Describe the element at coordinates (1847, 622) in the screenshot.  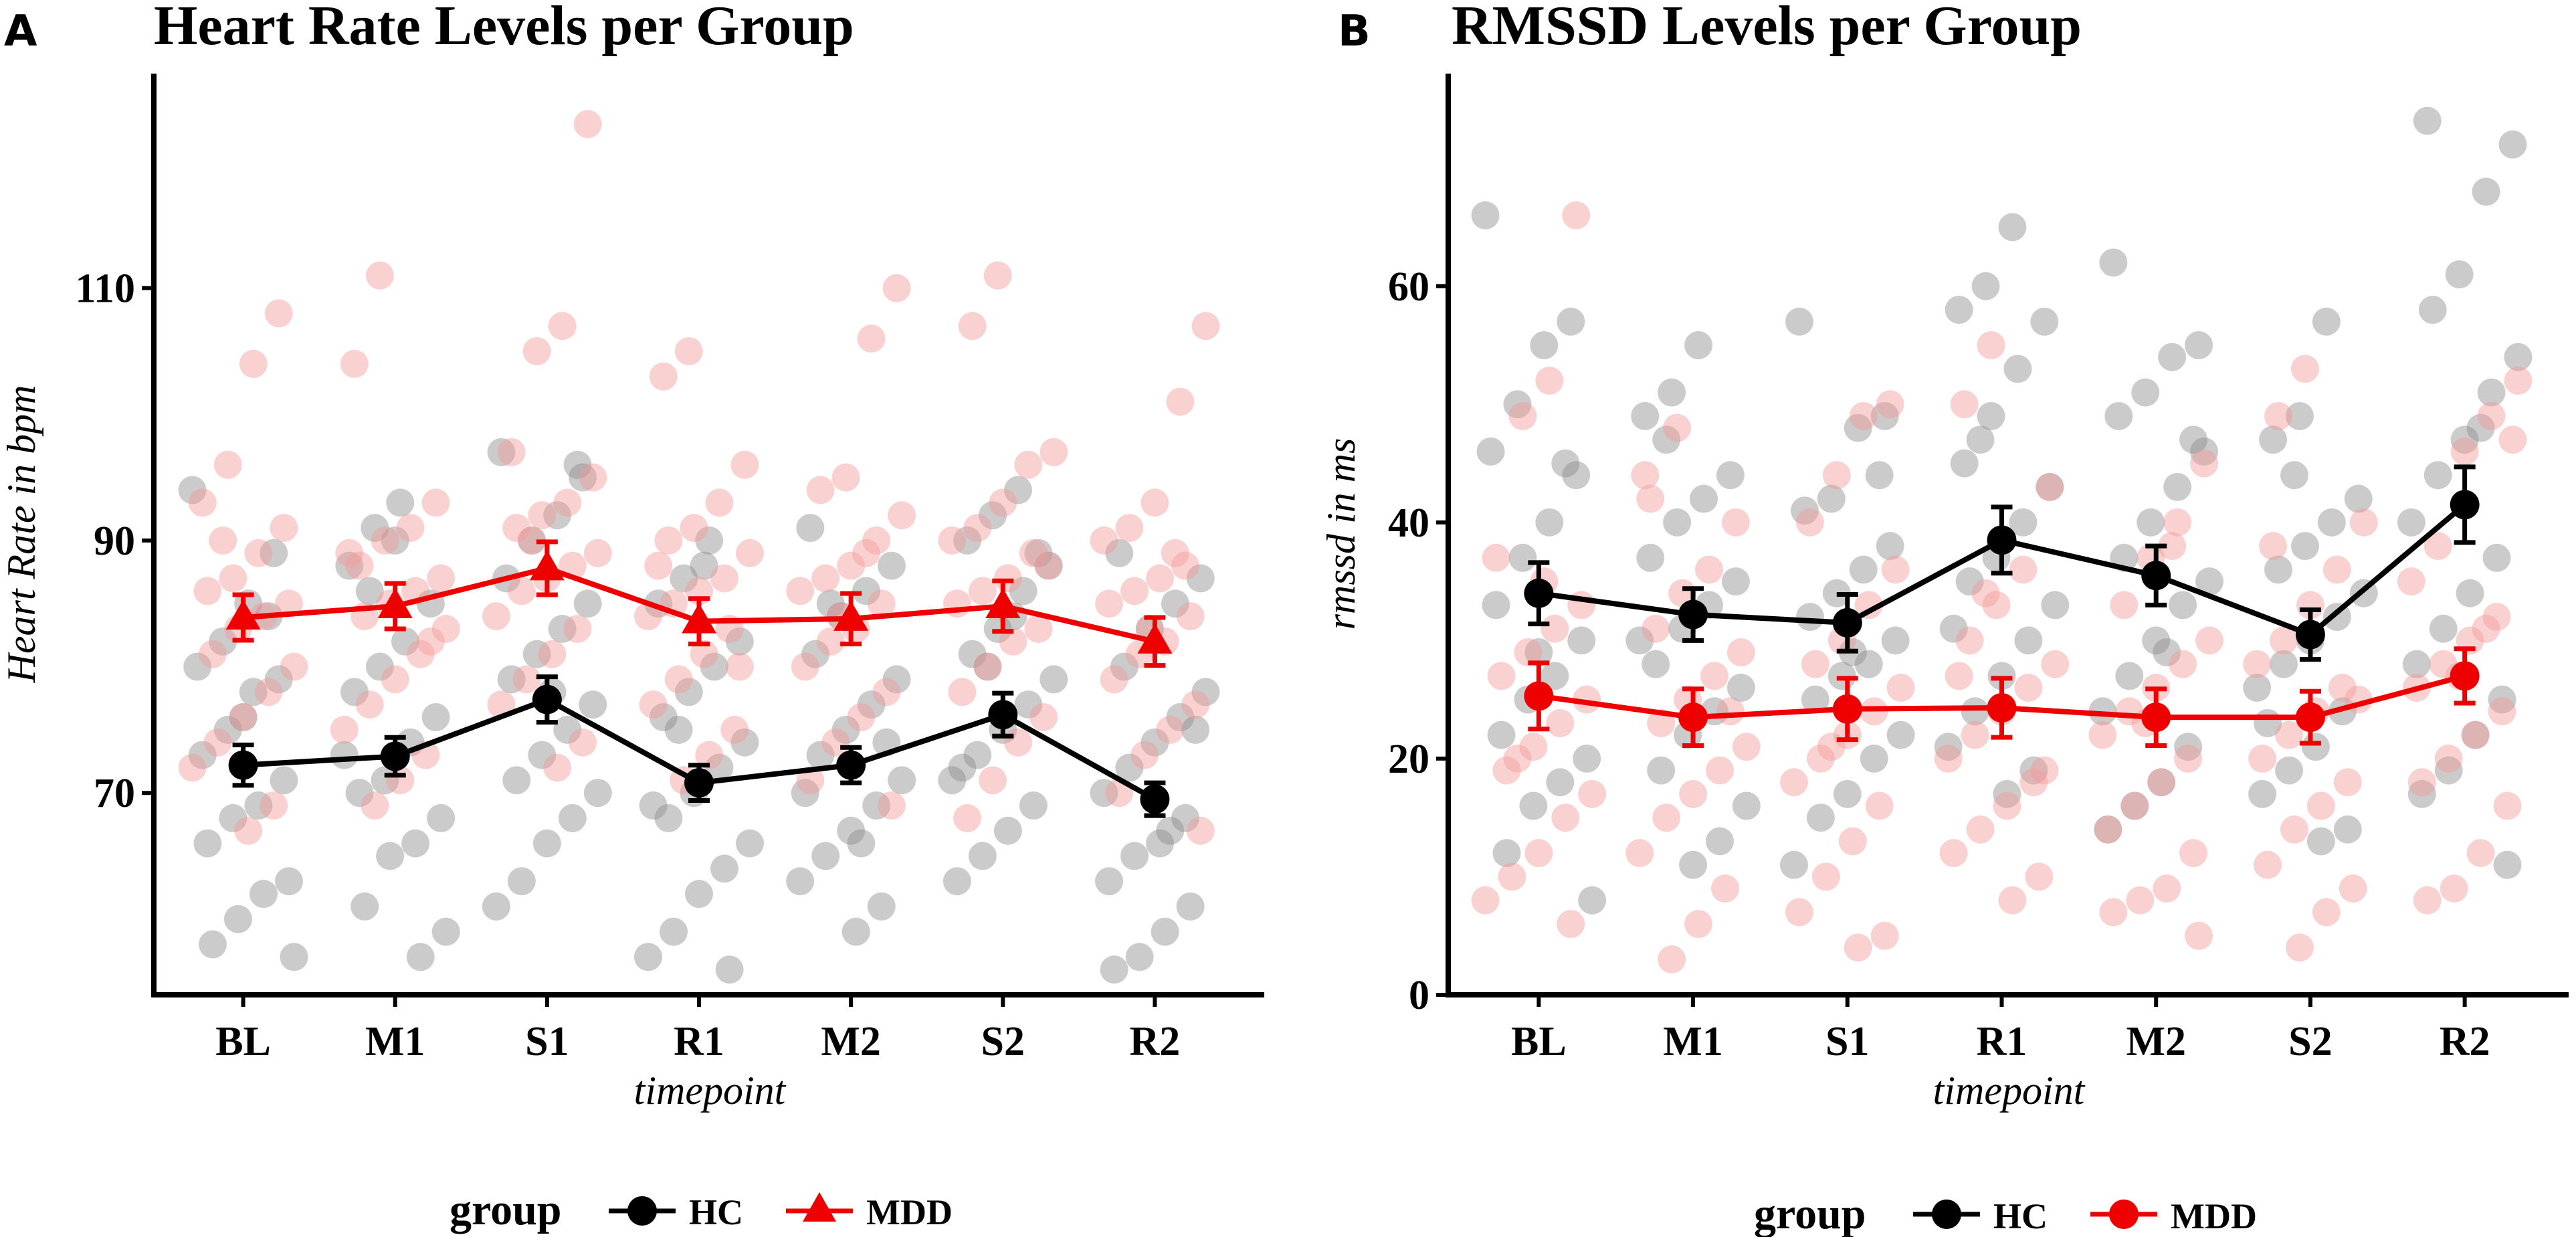
I see `mean-point-b-hc-S1` at that location.